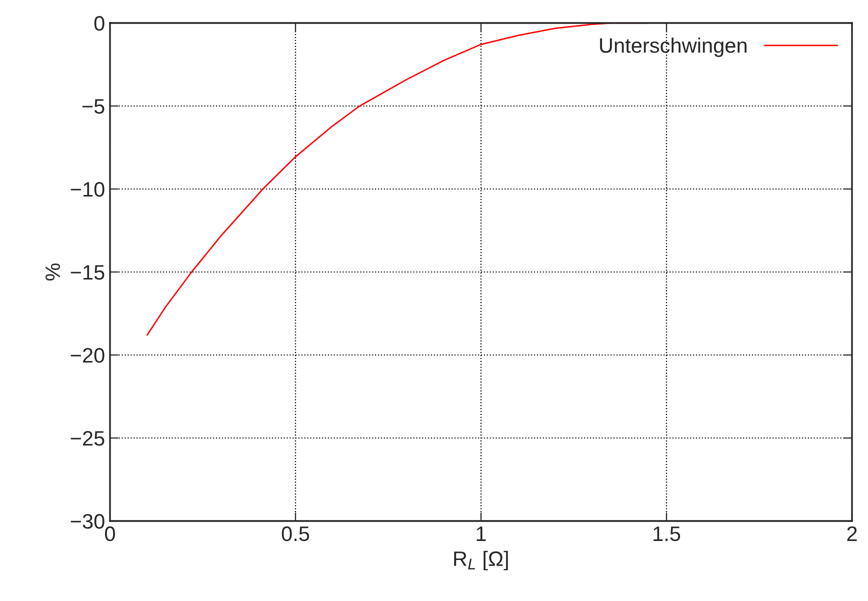 This screenshot has width=868, height=601. I want to click on x-tick-label: 0, so click(110, 534).